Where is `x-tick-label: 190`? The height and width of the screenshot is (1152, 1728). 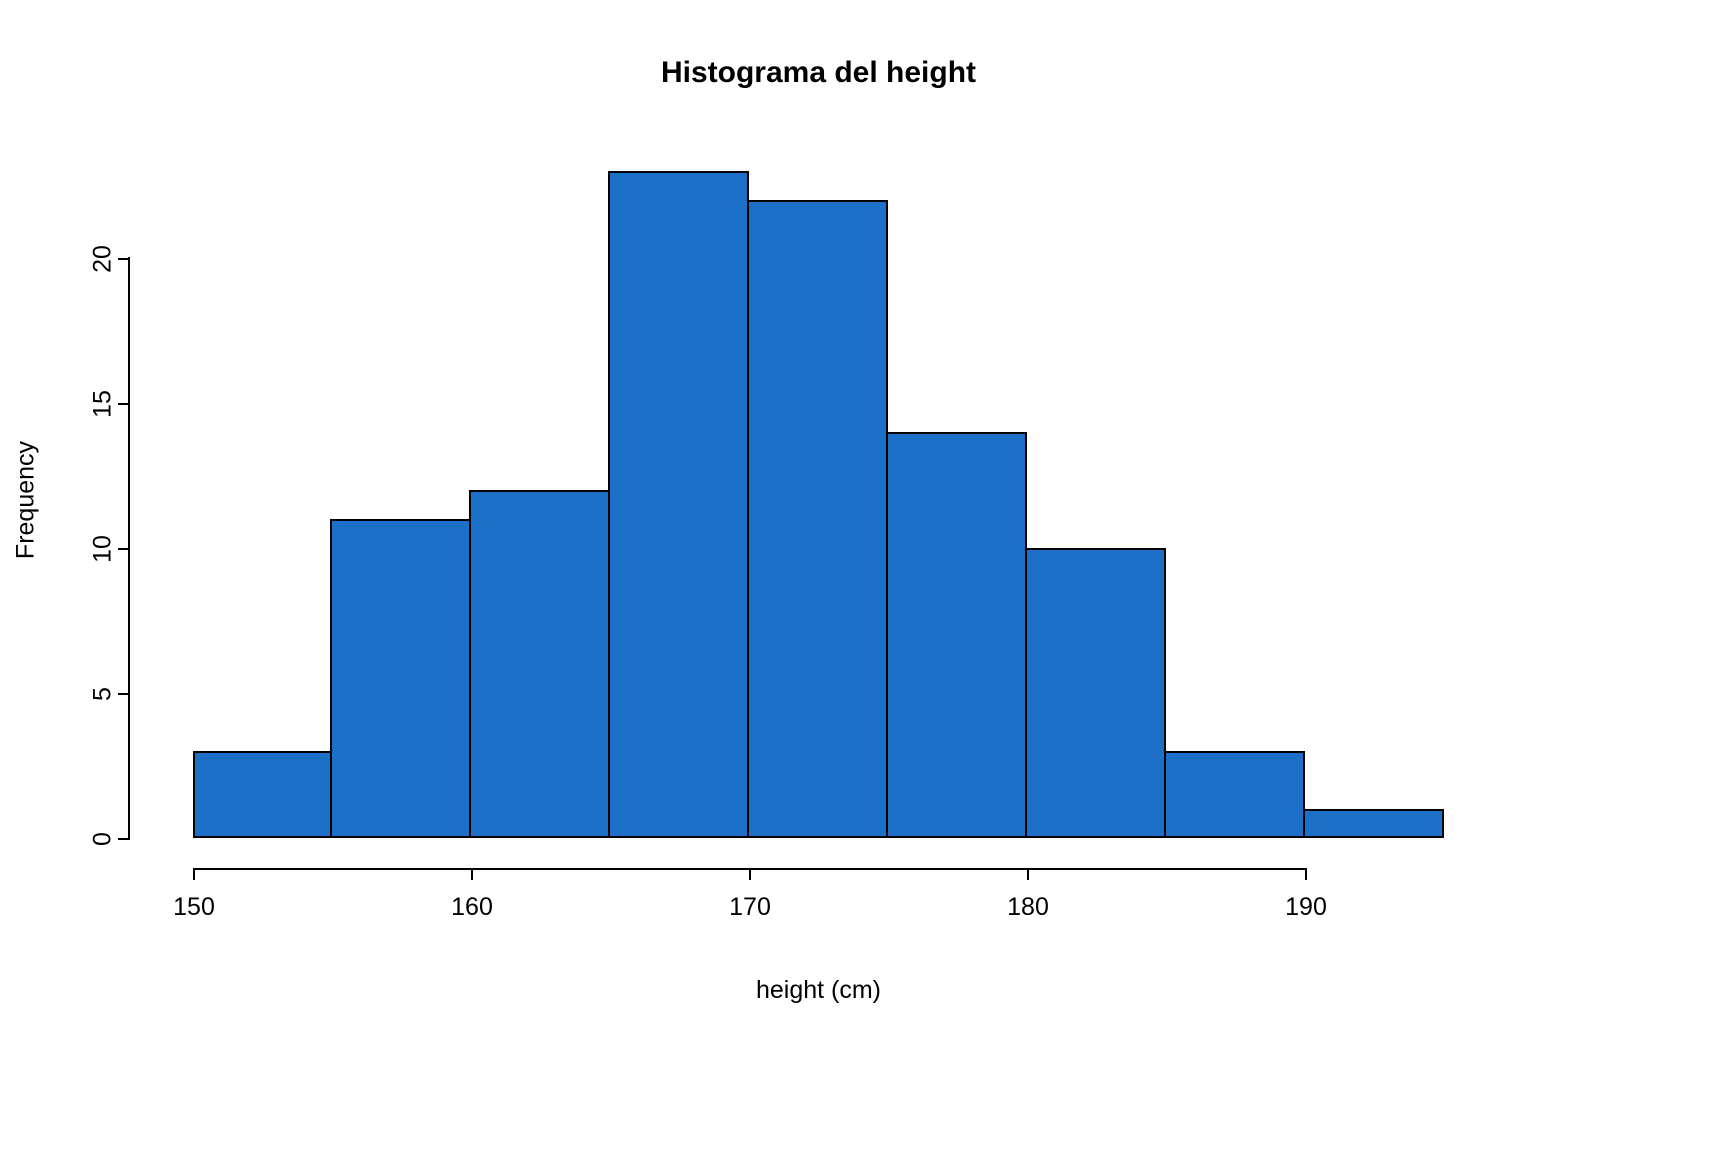 x-tick-label: 190 is located at coordinates (1306, 907).